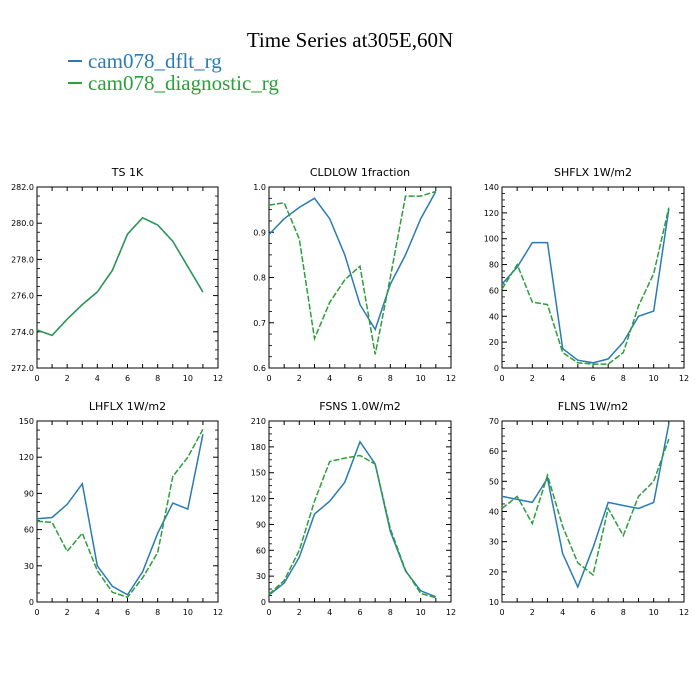 Image resolution: width=700 pixels, height=700 pixels. I want to click on y-tick-label: 274.0, so click(22, 332).